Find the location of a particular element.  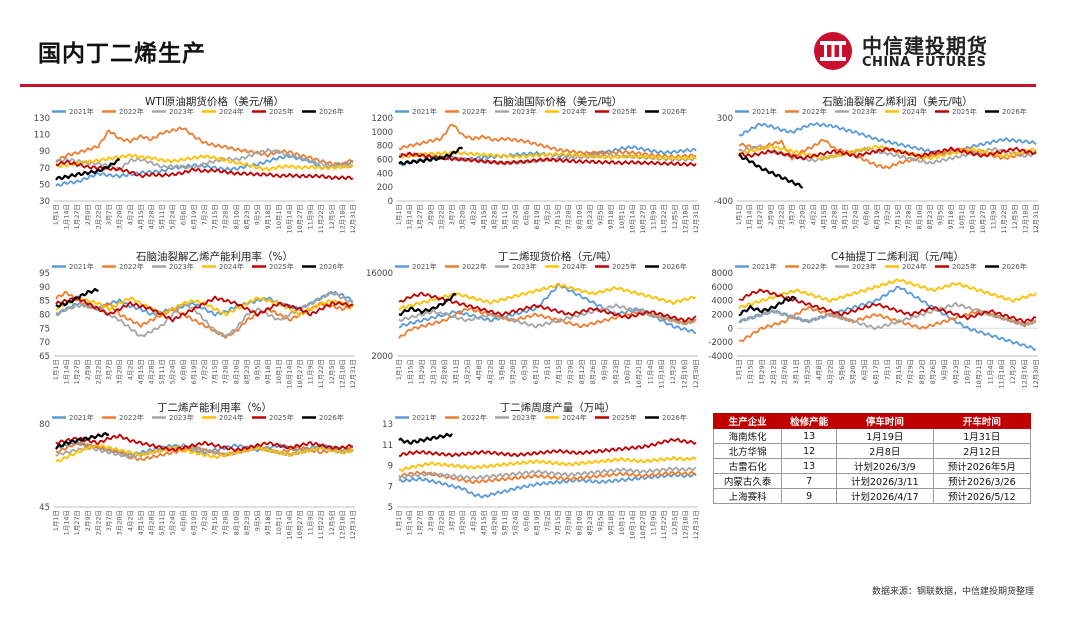

y-tick-label: 300 is located at coordinates (725, 119).